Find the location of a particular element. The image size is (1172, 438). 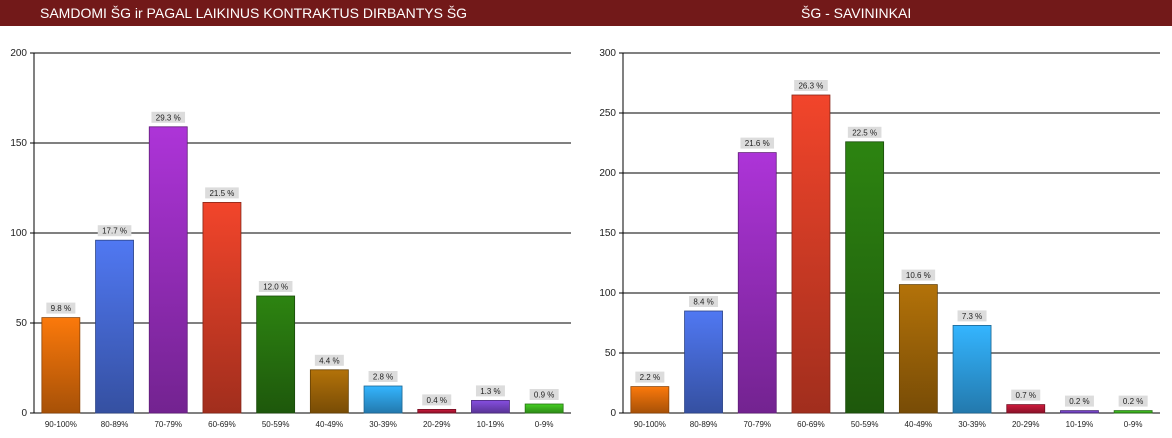

left-data-label: 4.4 % is located at coordinates (329, 360).